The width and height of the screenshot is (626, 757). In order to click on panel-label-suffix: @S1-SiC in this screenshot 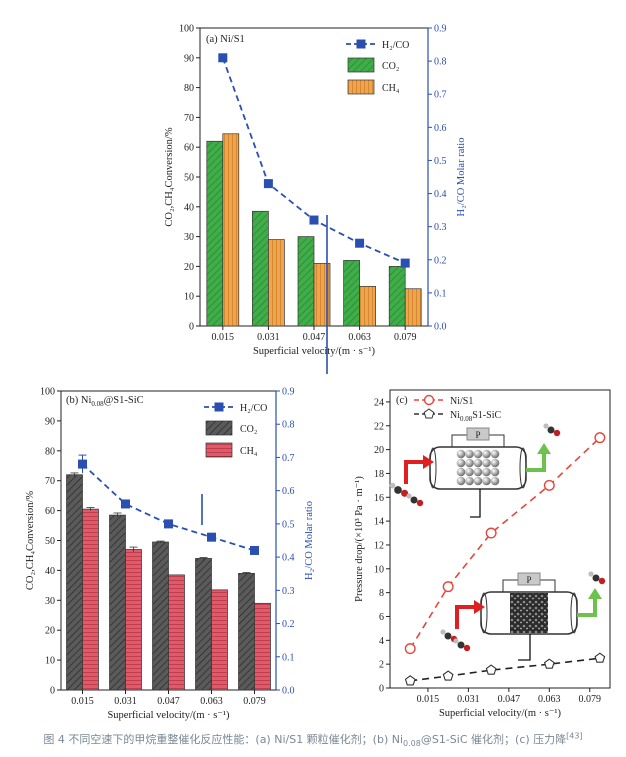, I will do `click(124, 400)`.